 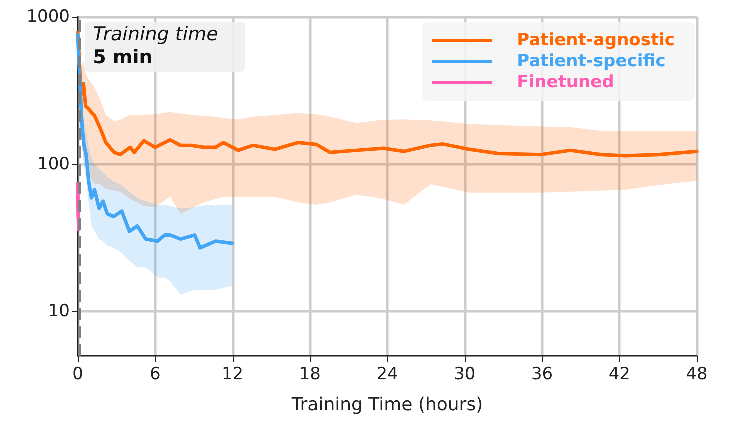 I want to click on x-tick-label: 36, so click(x=542, y=374).